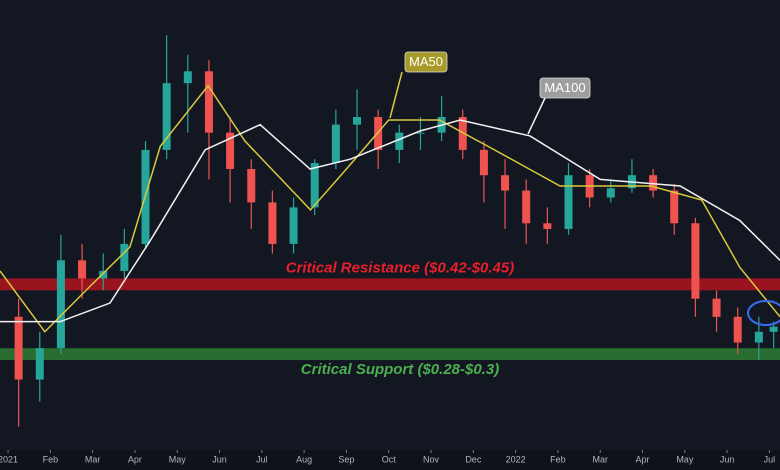 This screenshot has width=780, height=470. What do you see at coordinates (763, 313) in the screenshot?
I see `highlight-ellipse` at bounding box center [763, 313].